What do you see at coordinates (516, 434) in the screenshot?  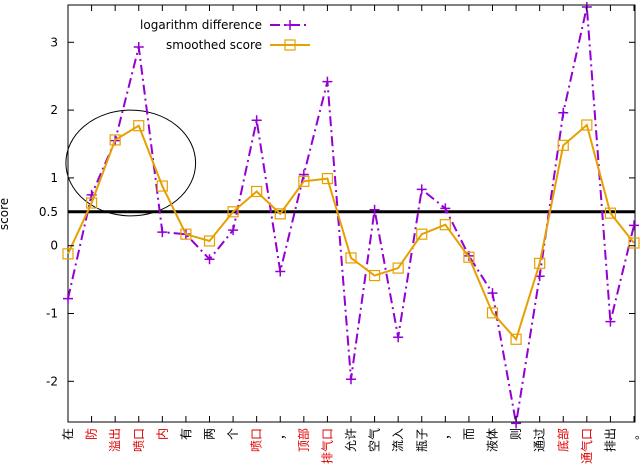 I see `x-category-label: 则` at bounding box center [516, 434].